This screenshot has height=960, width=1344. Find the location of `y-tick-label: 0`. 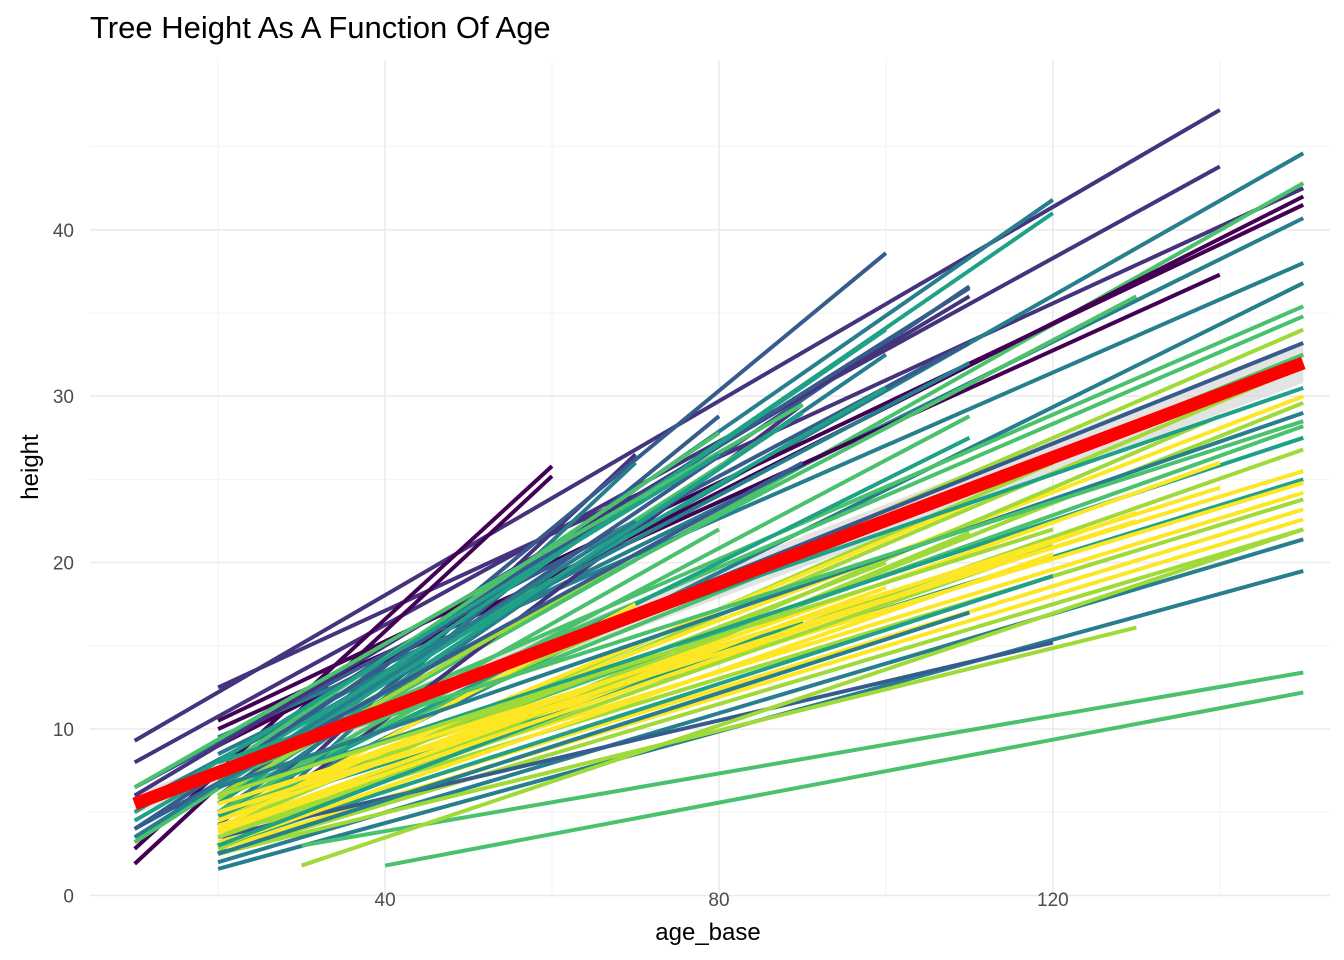

y-tick-label: 0 is located at coordinates (68, 897).